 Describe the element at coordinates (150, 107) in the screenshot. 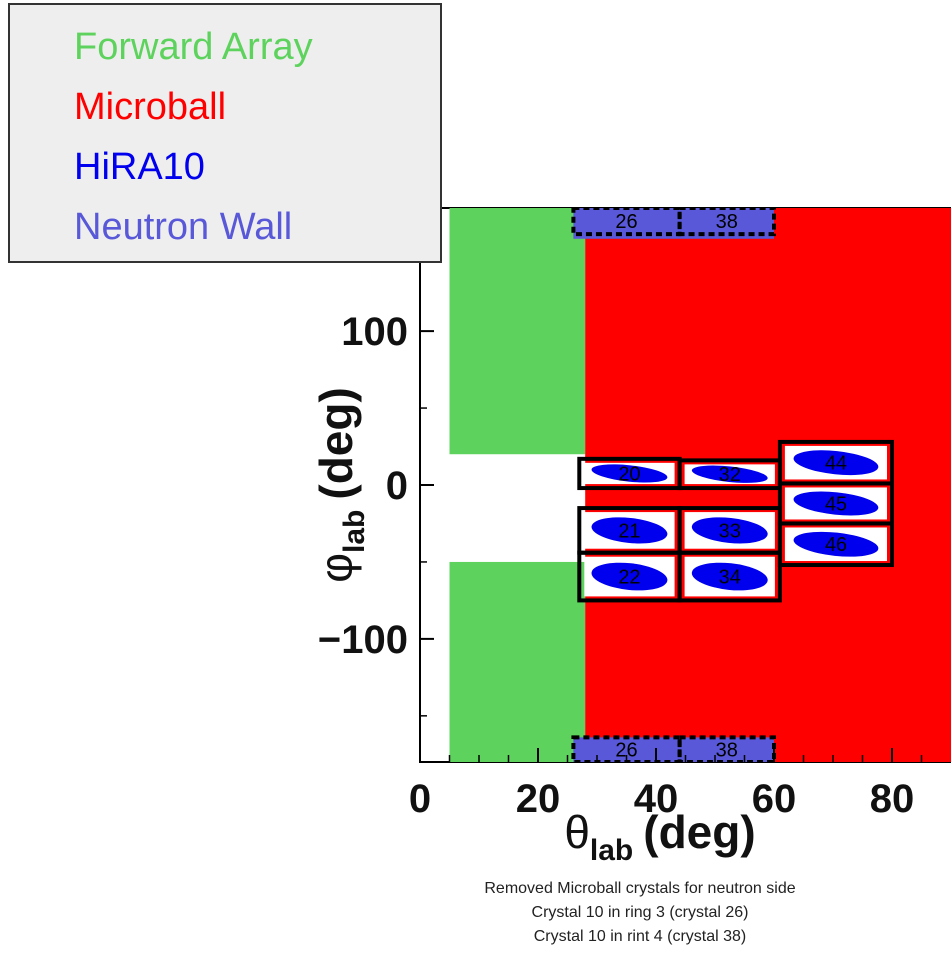

I see `legend-item-microball: Microball` at that location.